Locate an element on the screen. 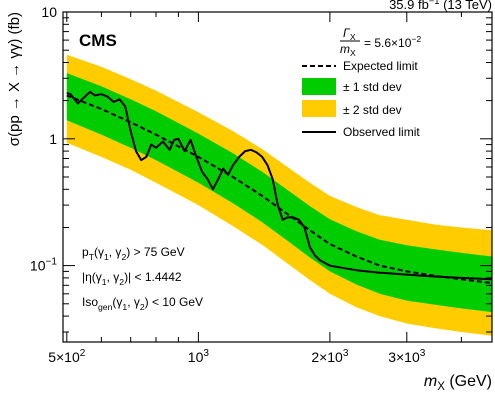  x-tick-label: 2×10³ is located at coordinates (330, 356).